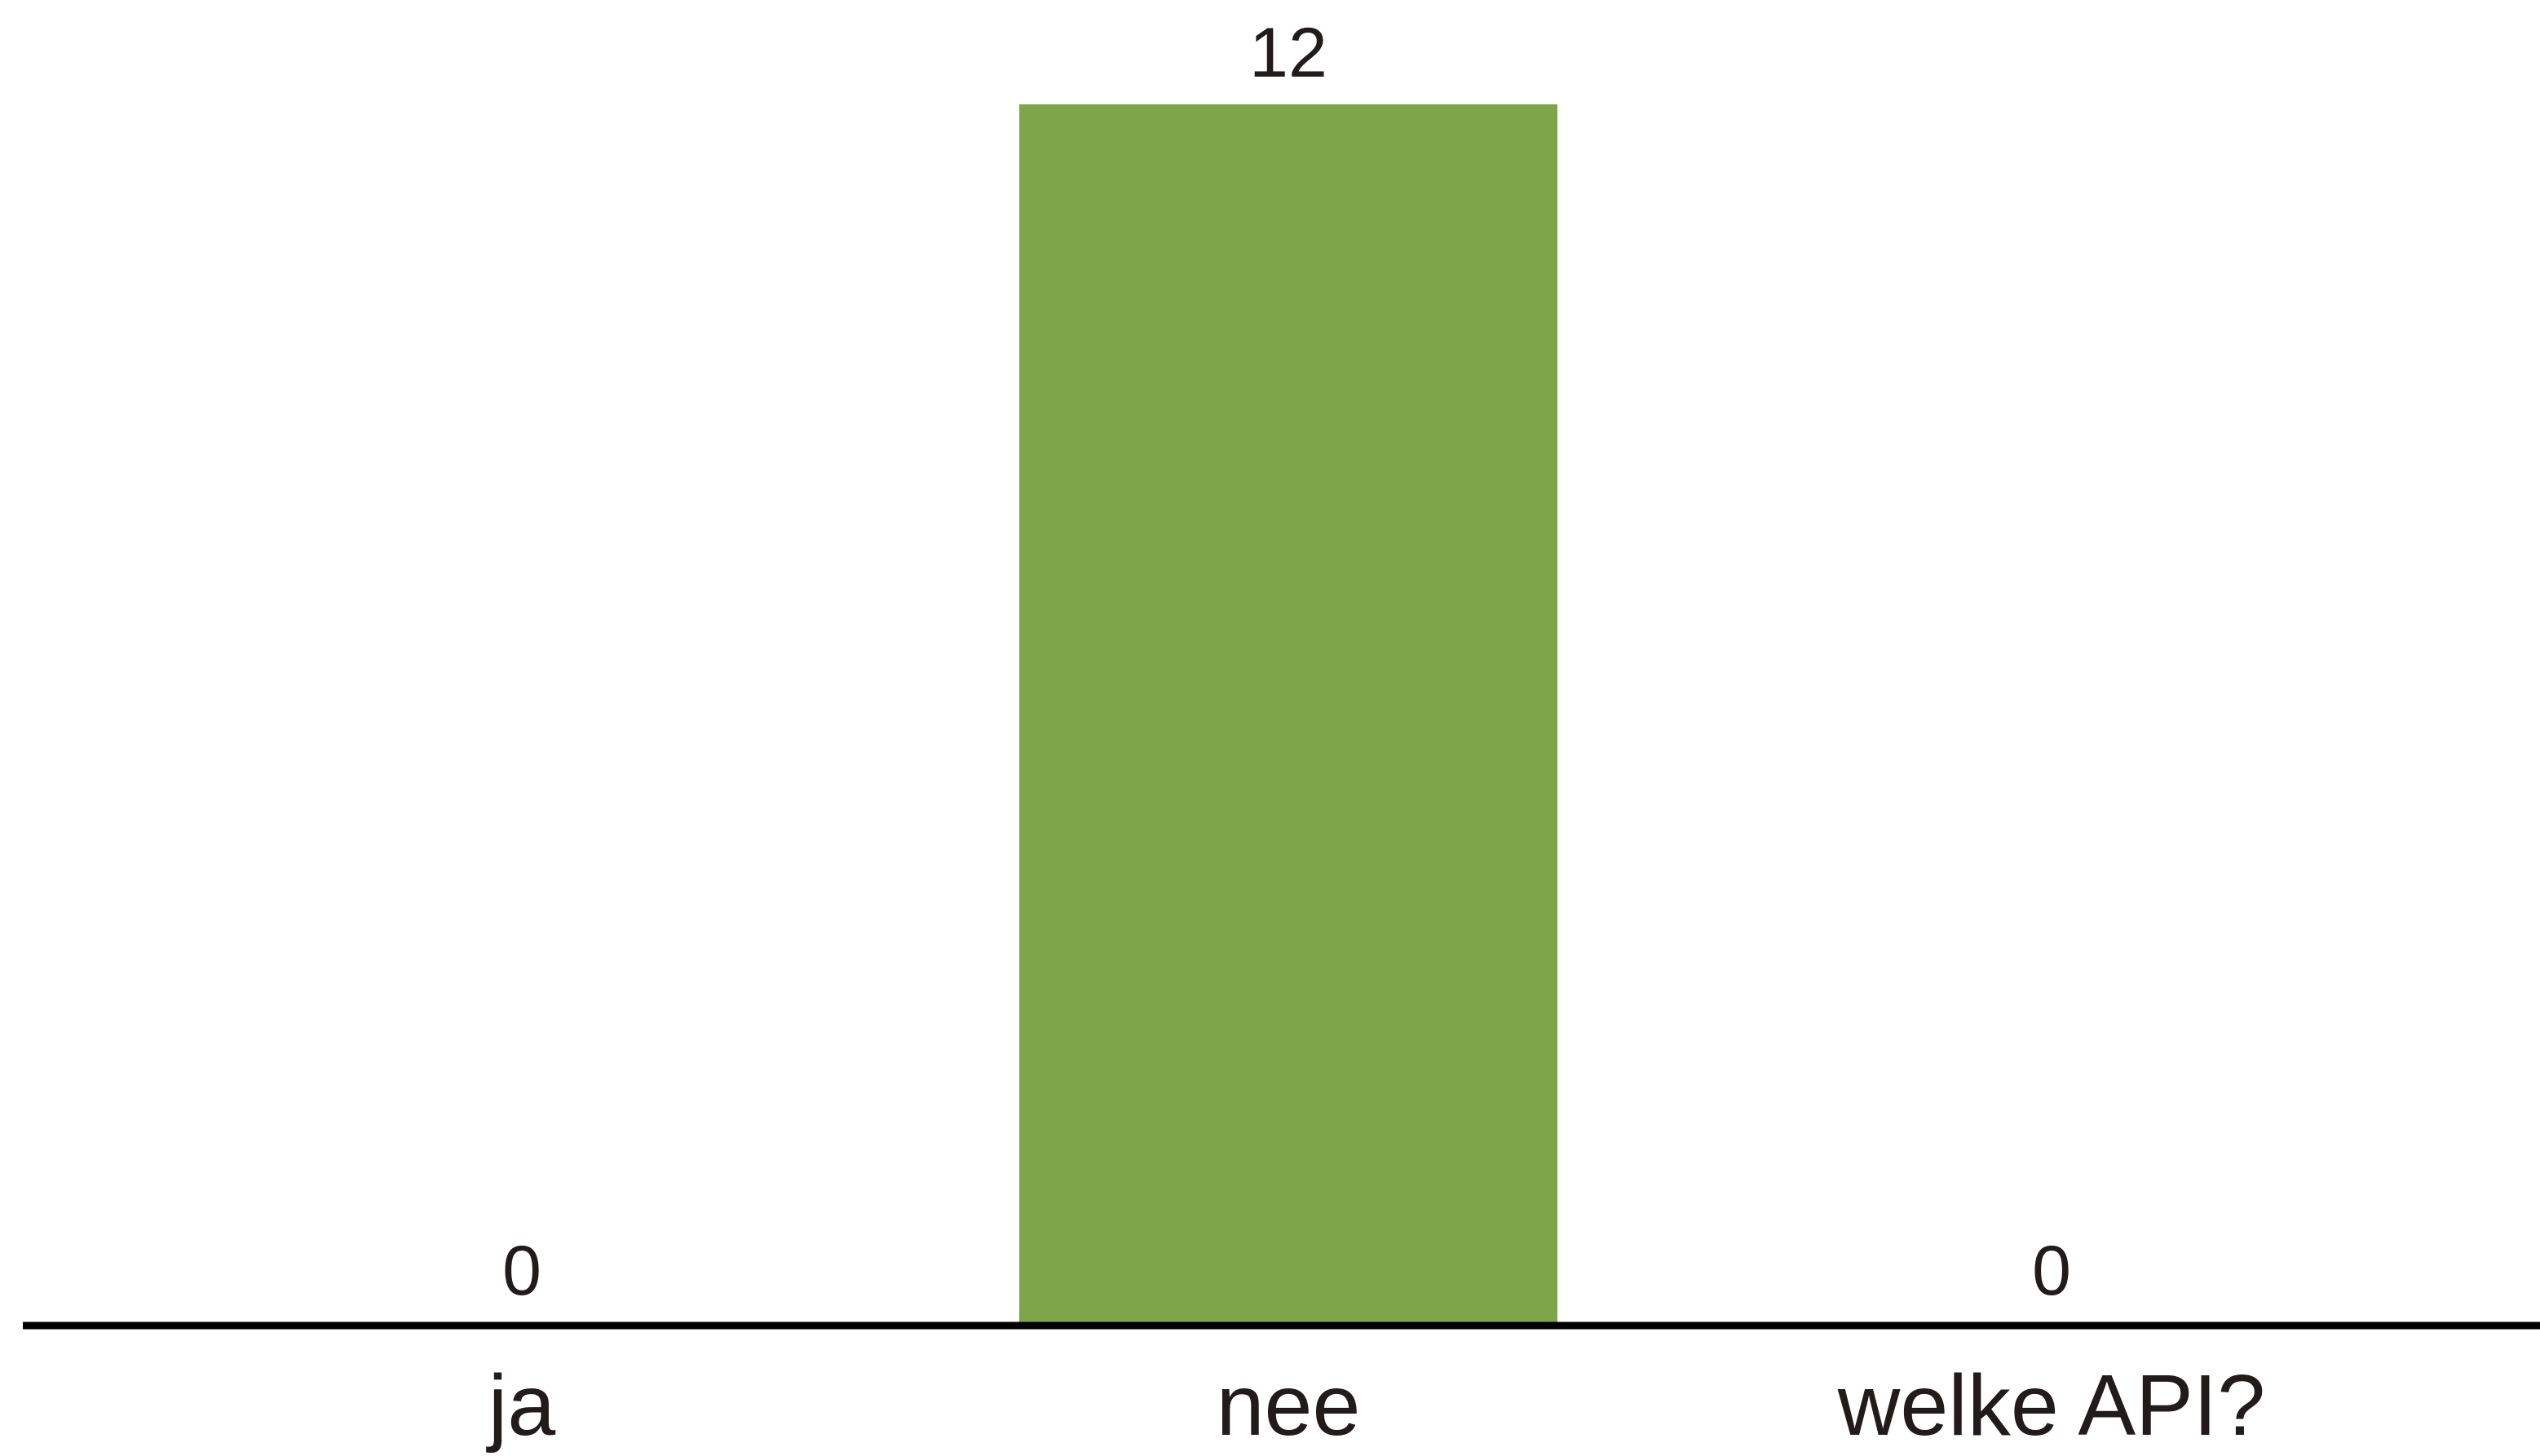 The image size is (2540, 1456). What do you see at coordinates (1288, 53) in the screenshot?
I see `value-label-nee: 12` at bounding box center [1288, 53].